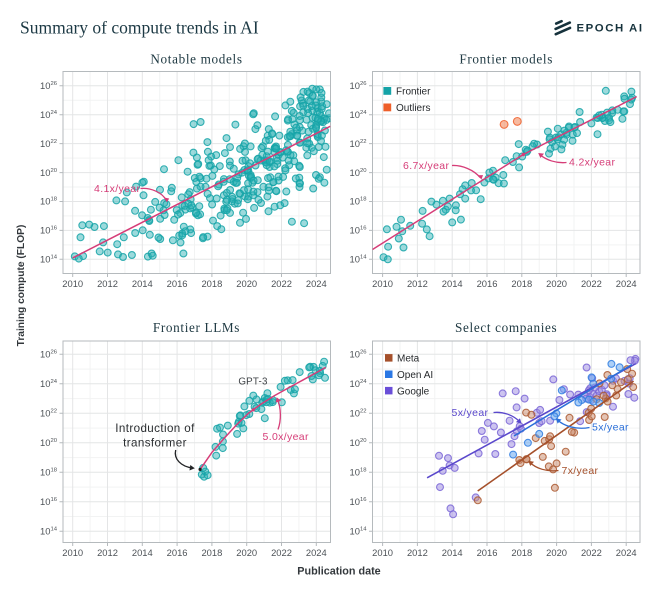 The width and height of the screenshot is (660, 602). Describe the element at coordinates (426, 166) in the screenshot. I see `svg-text: 6.7x/year` at that location.